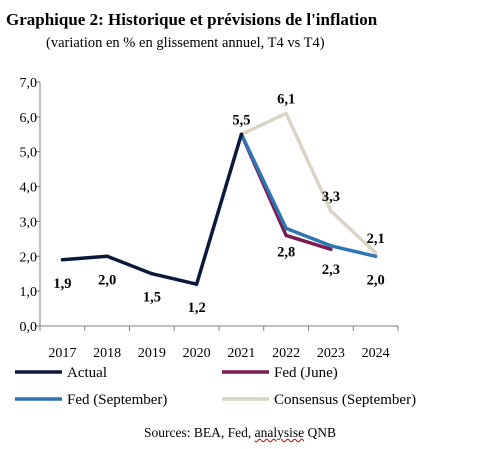 The height and width of the screenshot is (449, 480). I want to click on x-tick-label: 2021, so click(241, 353).